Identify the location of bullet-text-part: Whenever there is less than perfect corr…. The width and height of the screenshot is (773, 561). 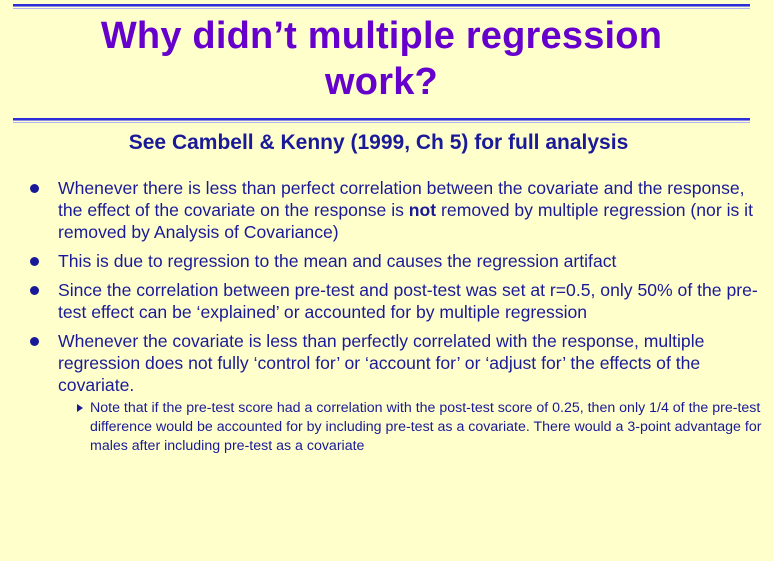
(401, 199).